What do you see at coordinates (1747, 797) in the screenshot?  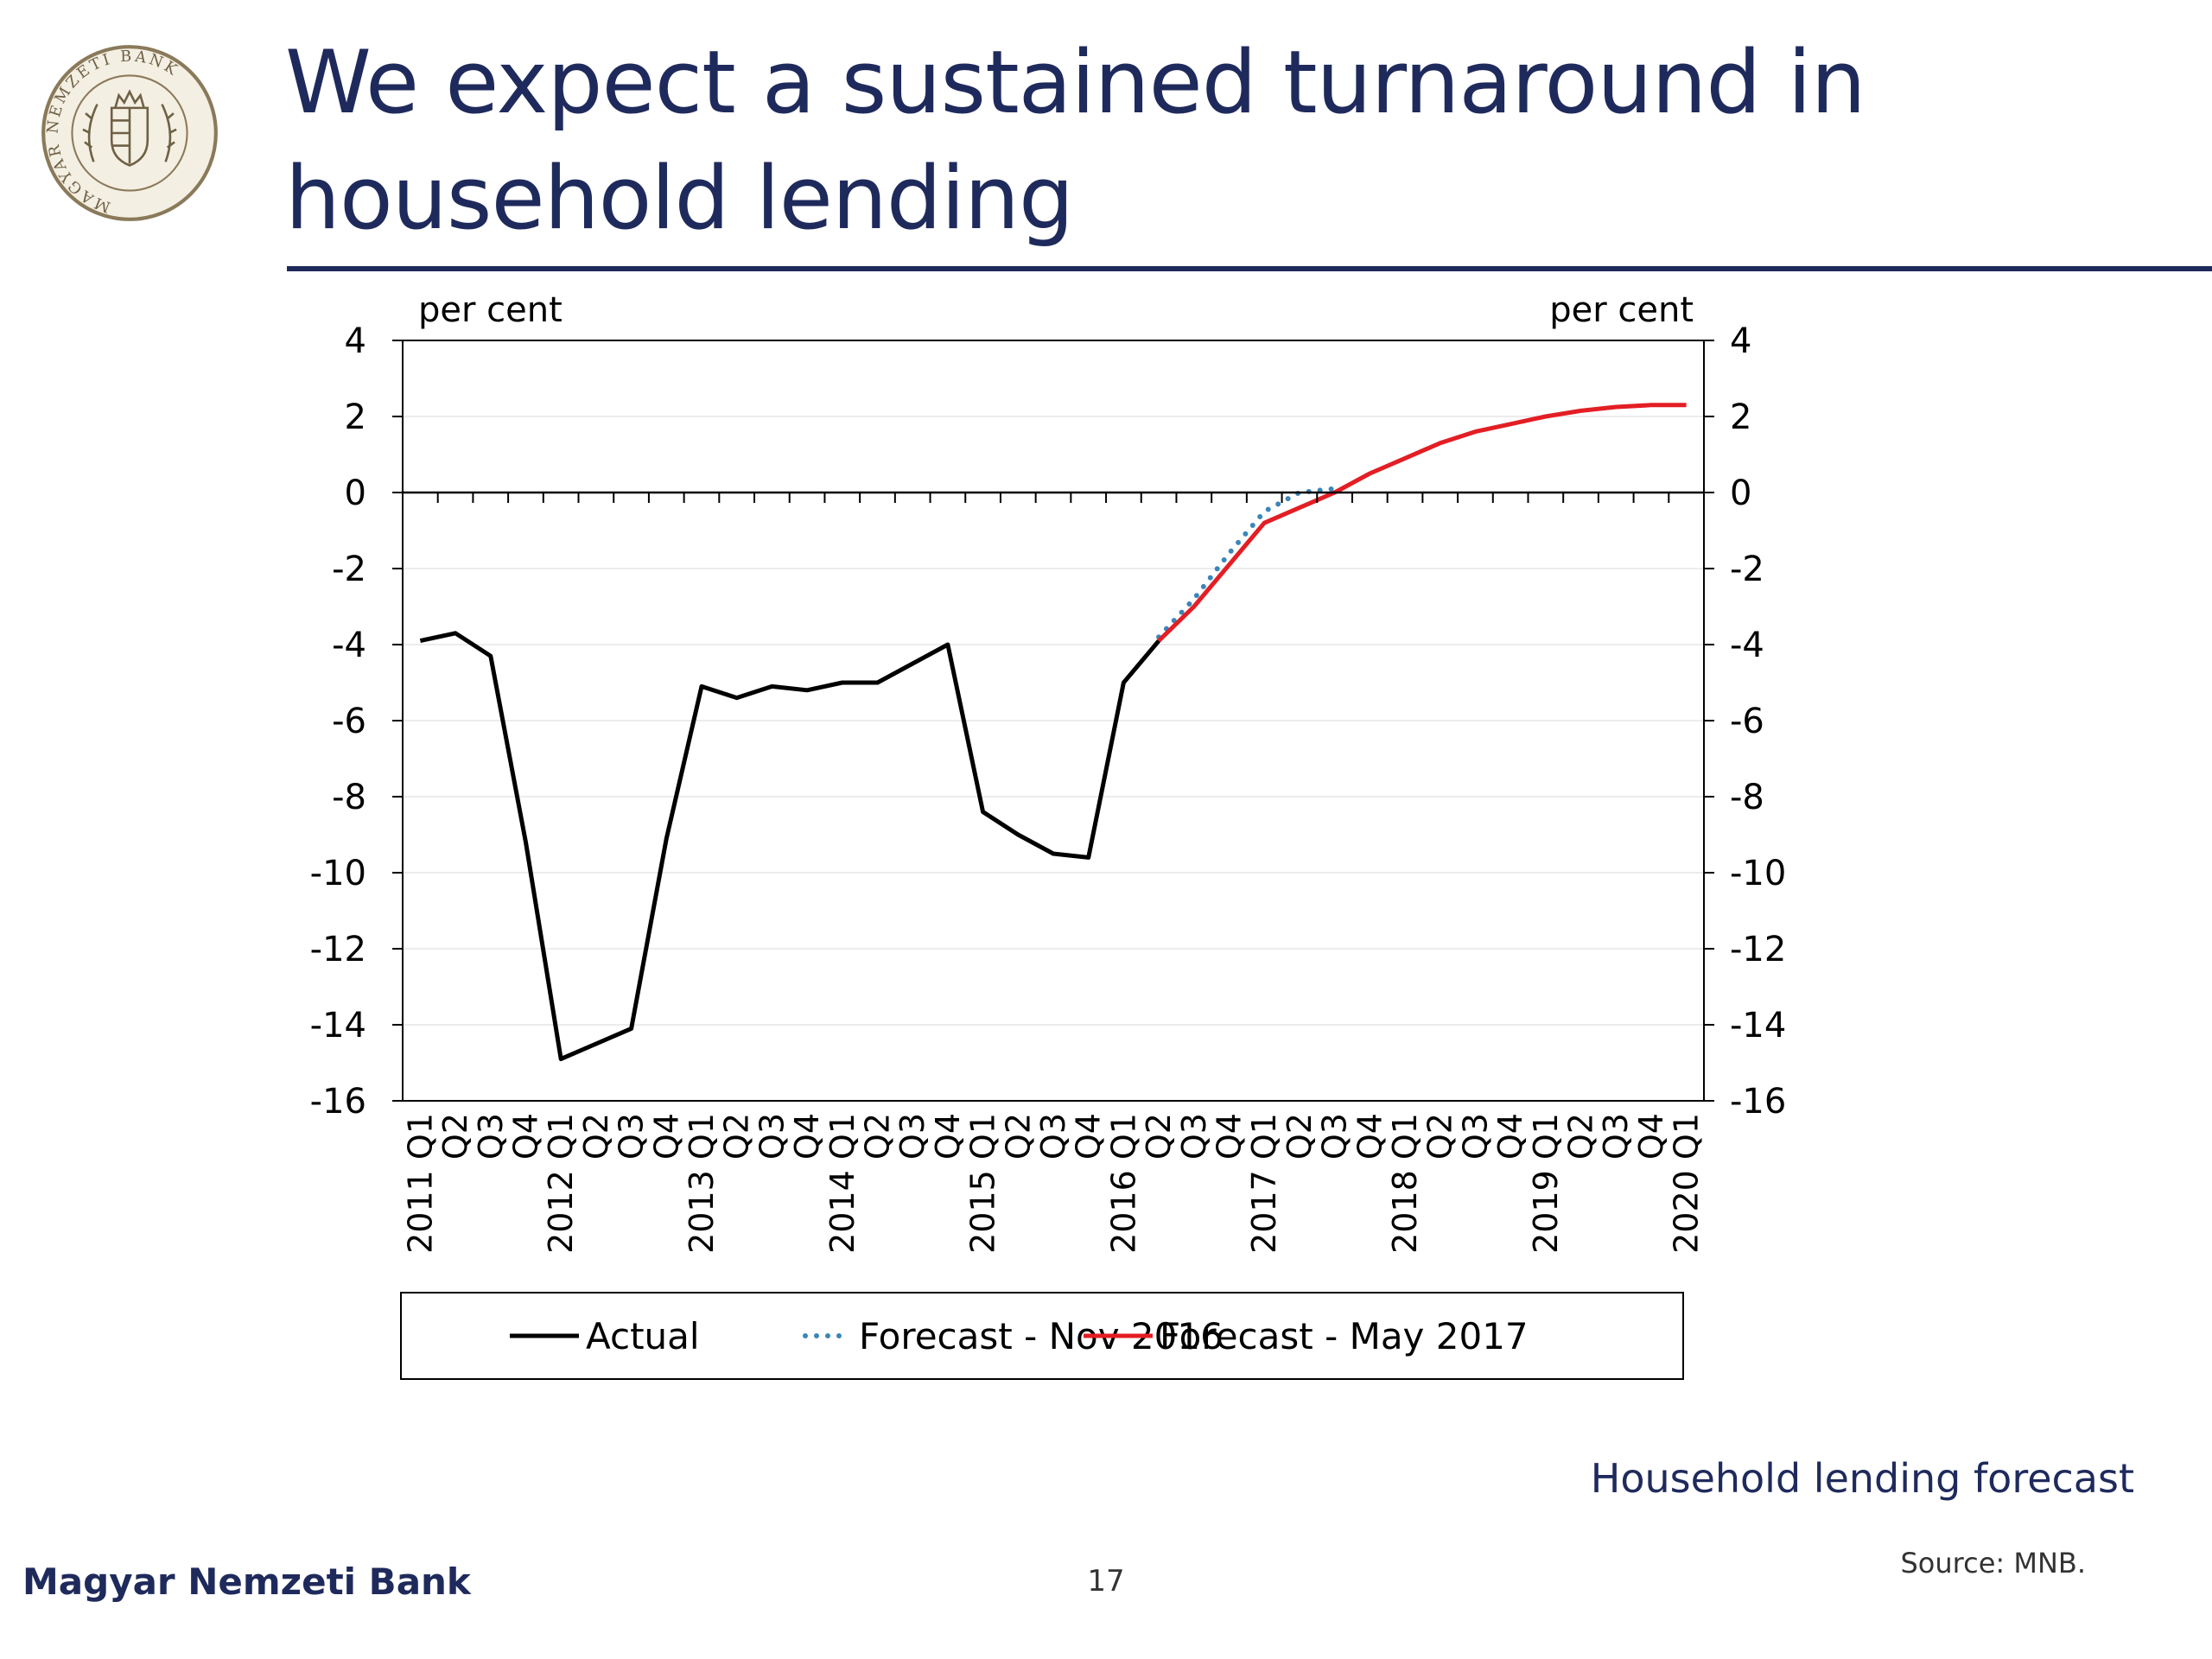 I see `y-tick-label-right: -8` at bounding box center [1747, 797].